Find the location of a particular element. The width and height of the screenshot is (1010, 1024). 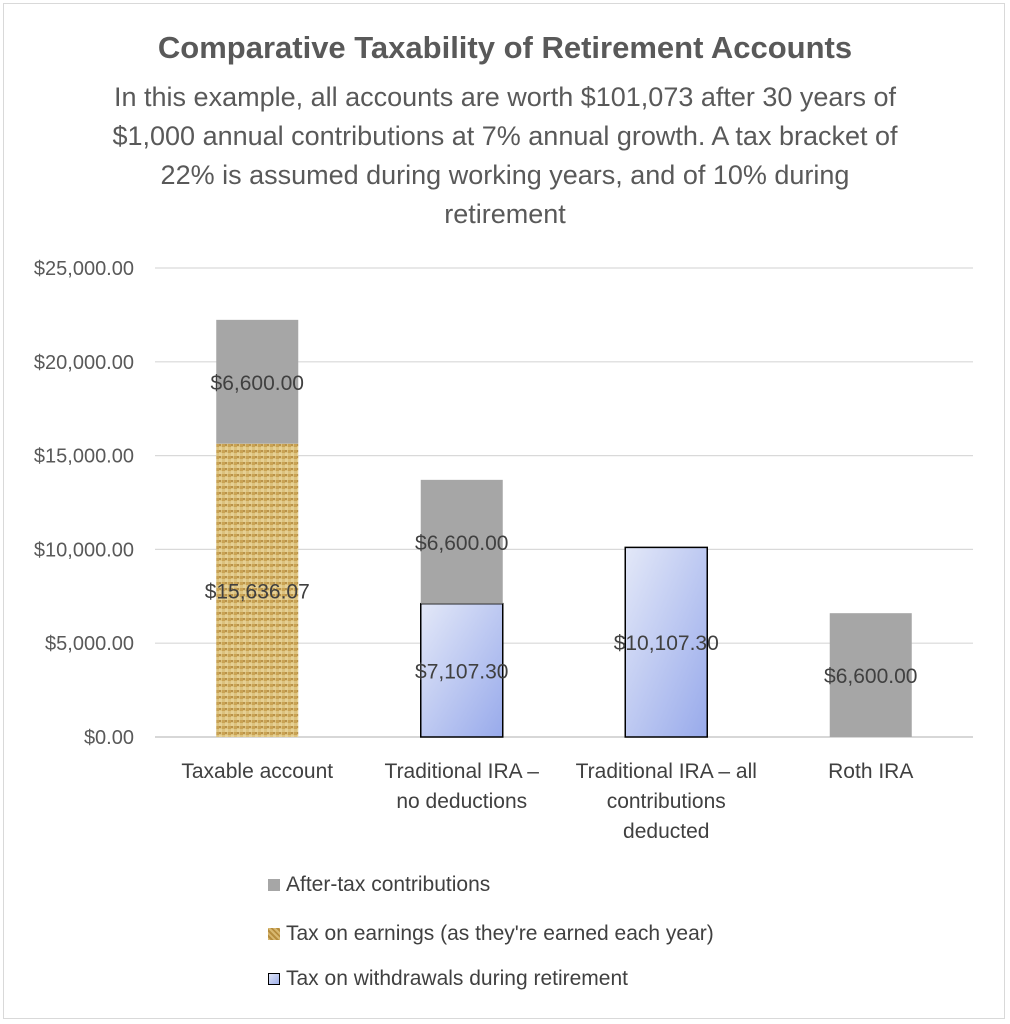

x-tick-label: deducted is located at coordinates (666, 831).